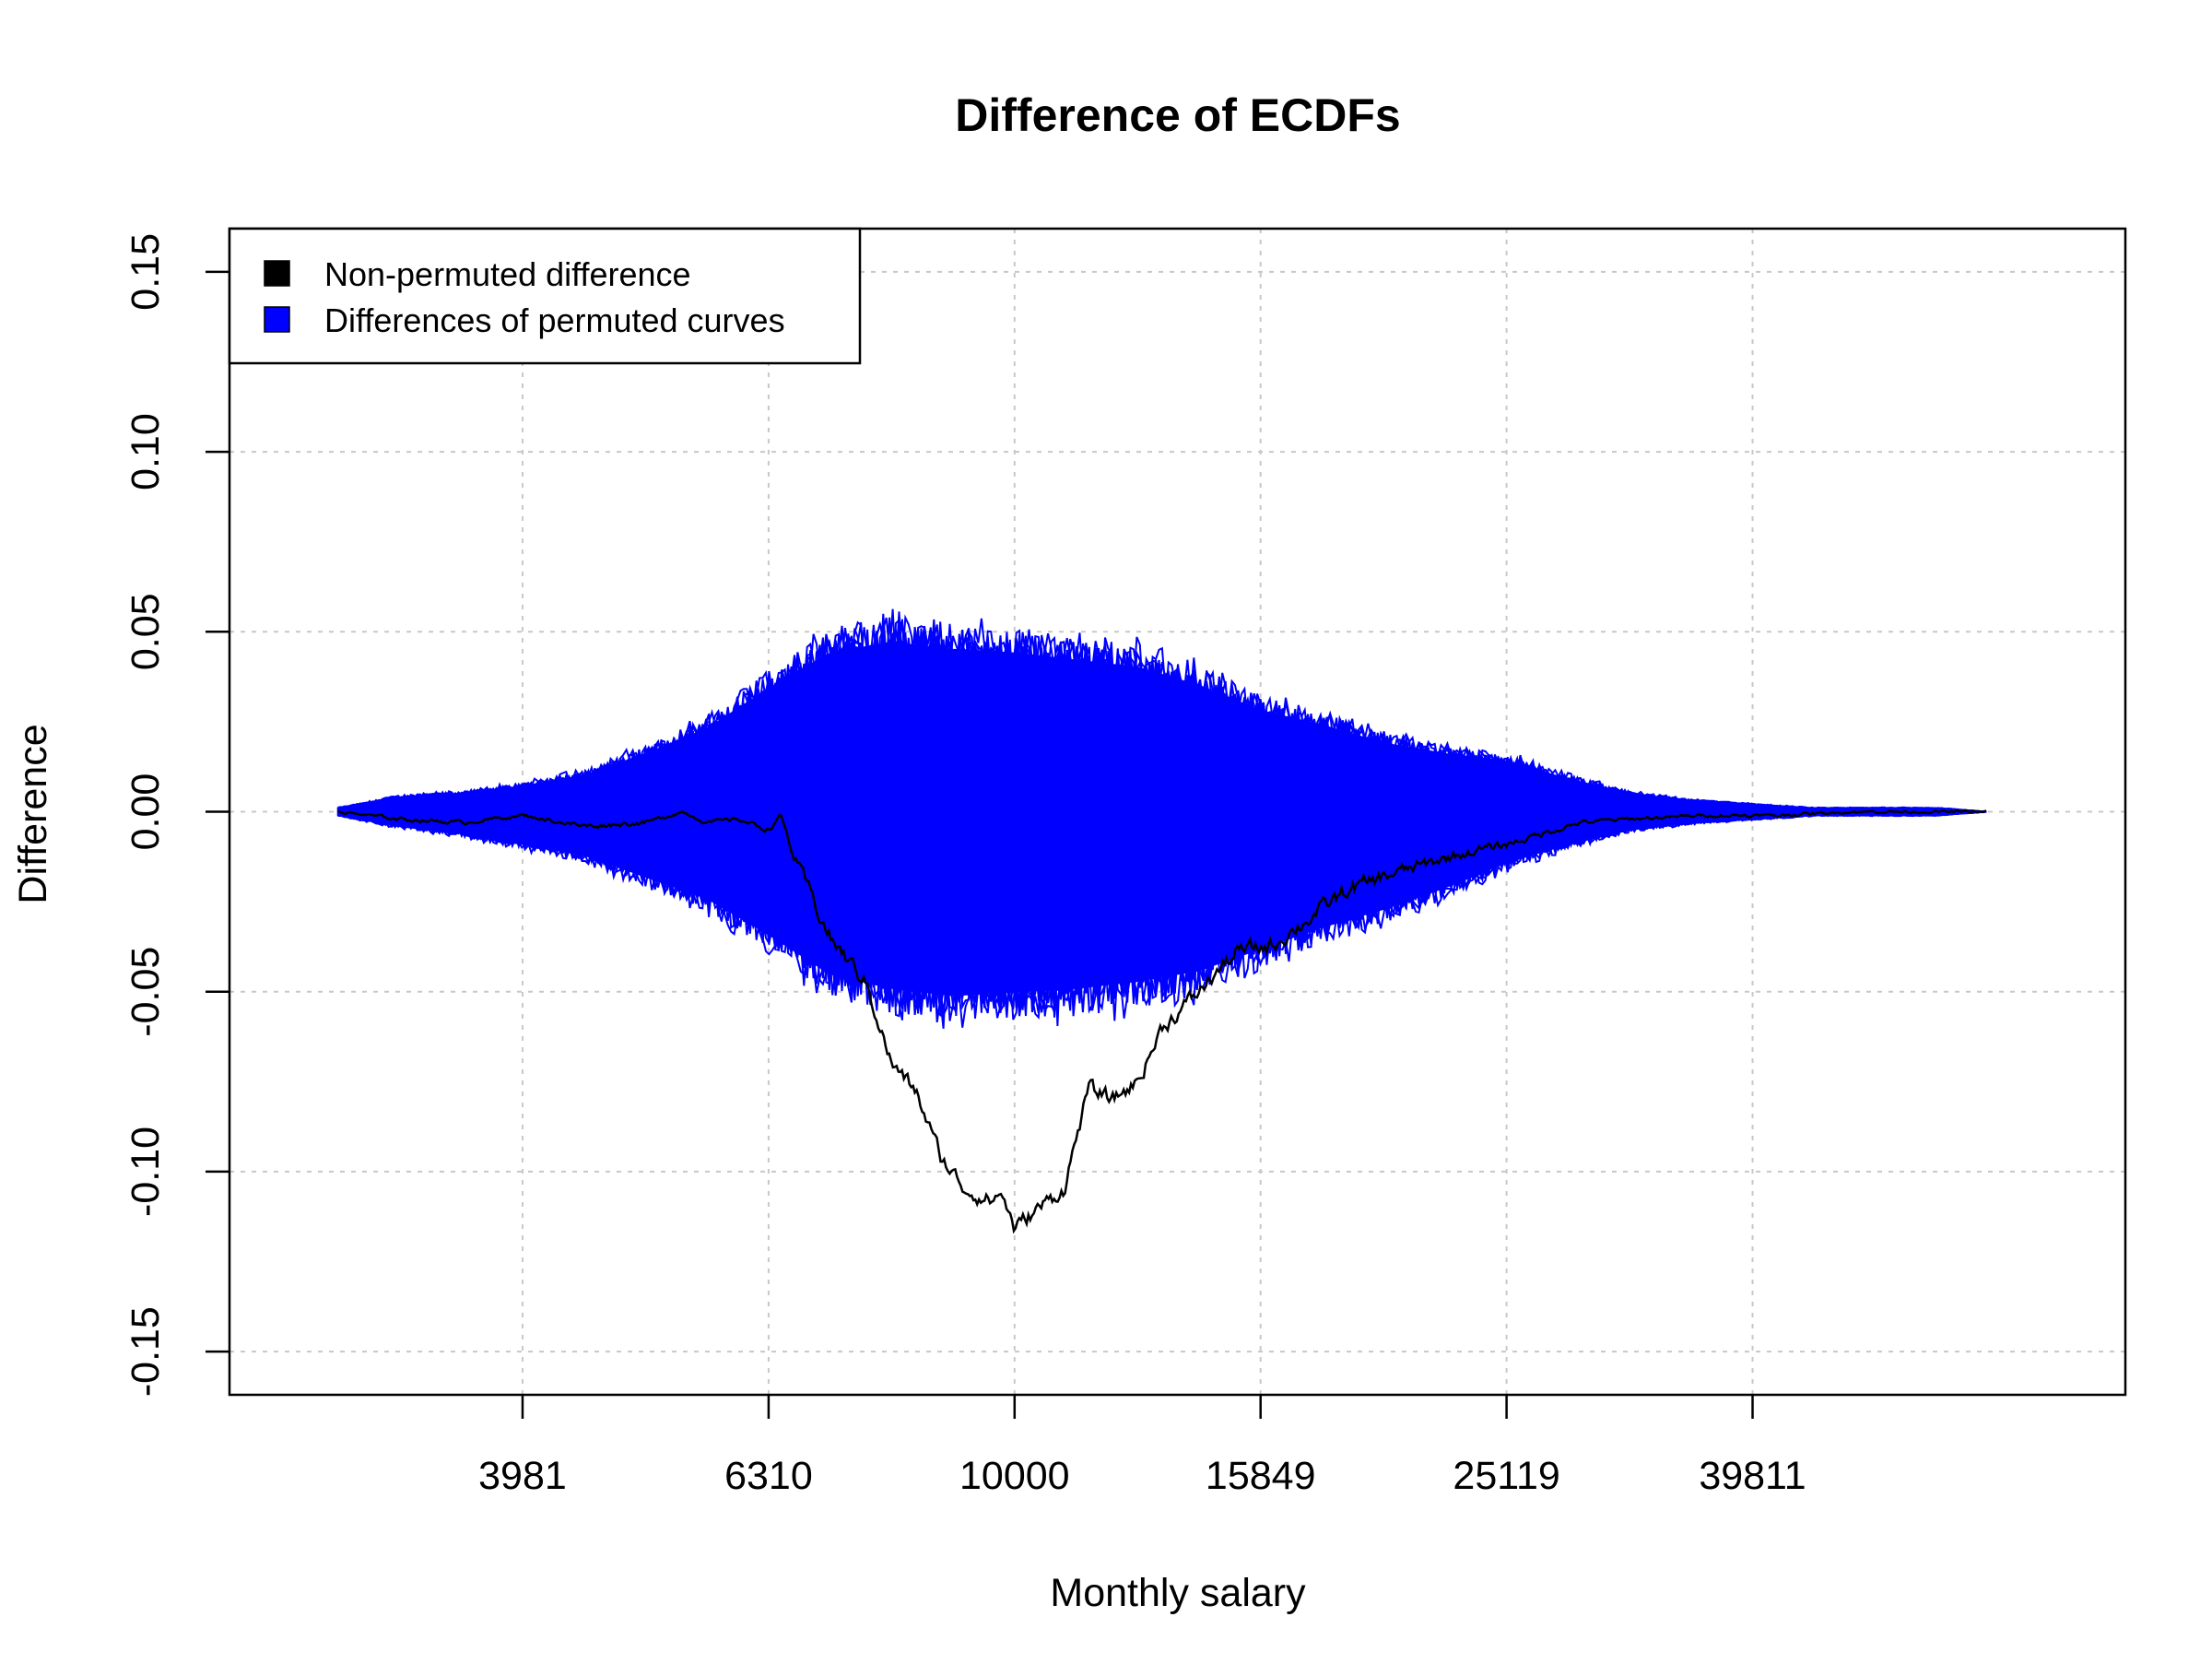  I want to click on y-tick-label: -0.10, so click(146, 1172).